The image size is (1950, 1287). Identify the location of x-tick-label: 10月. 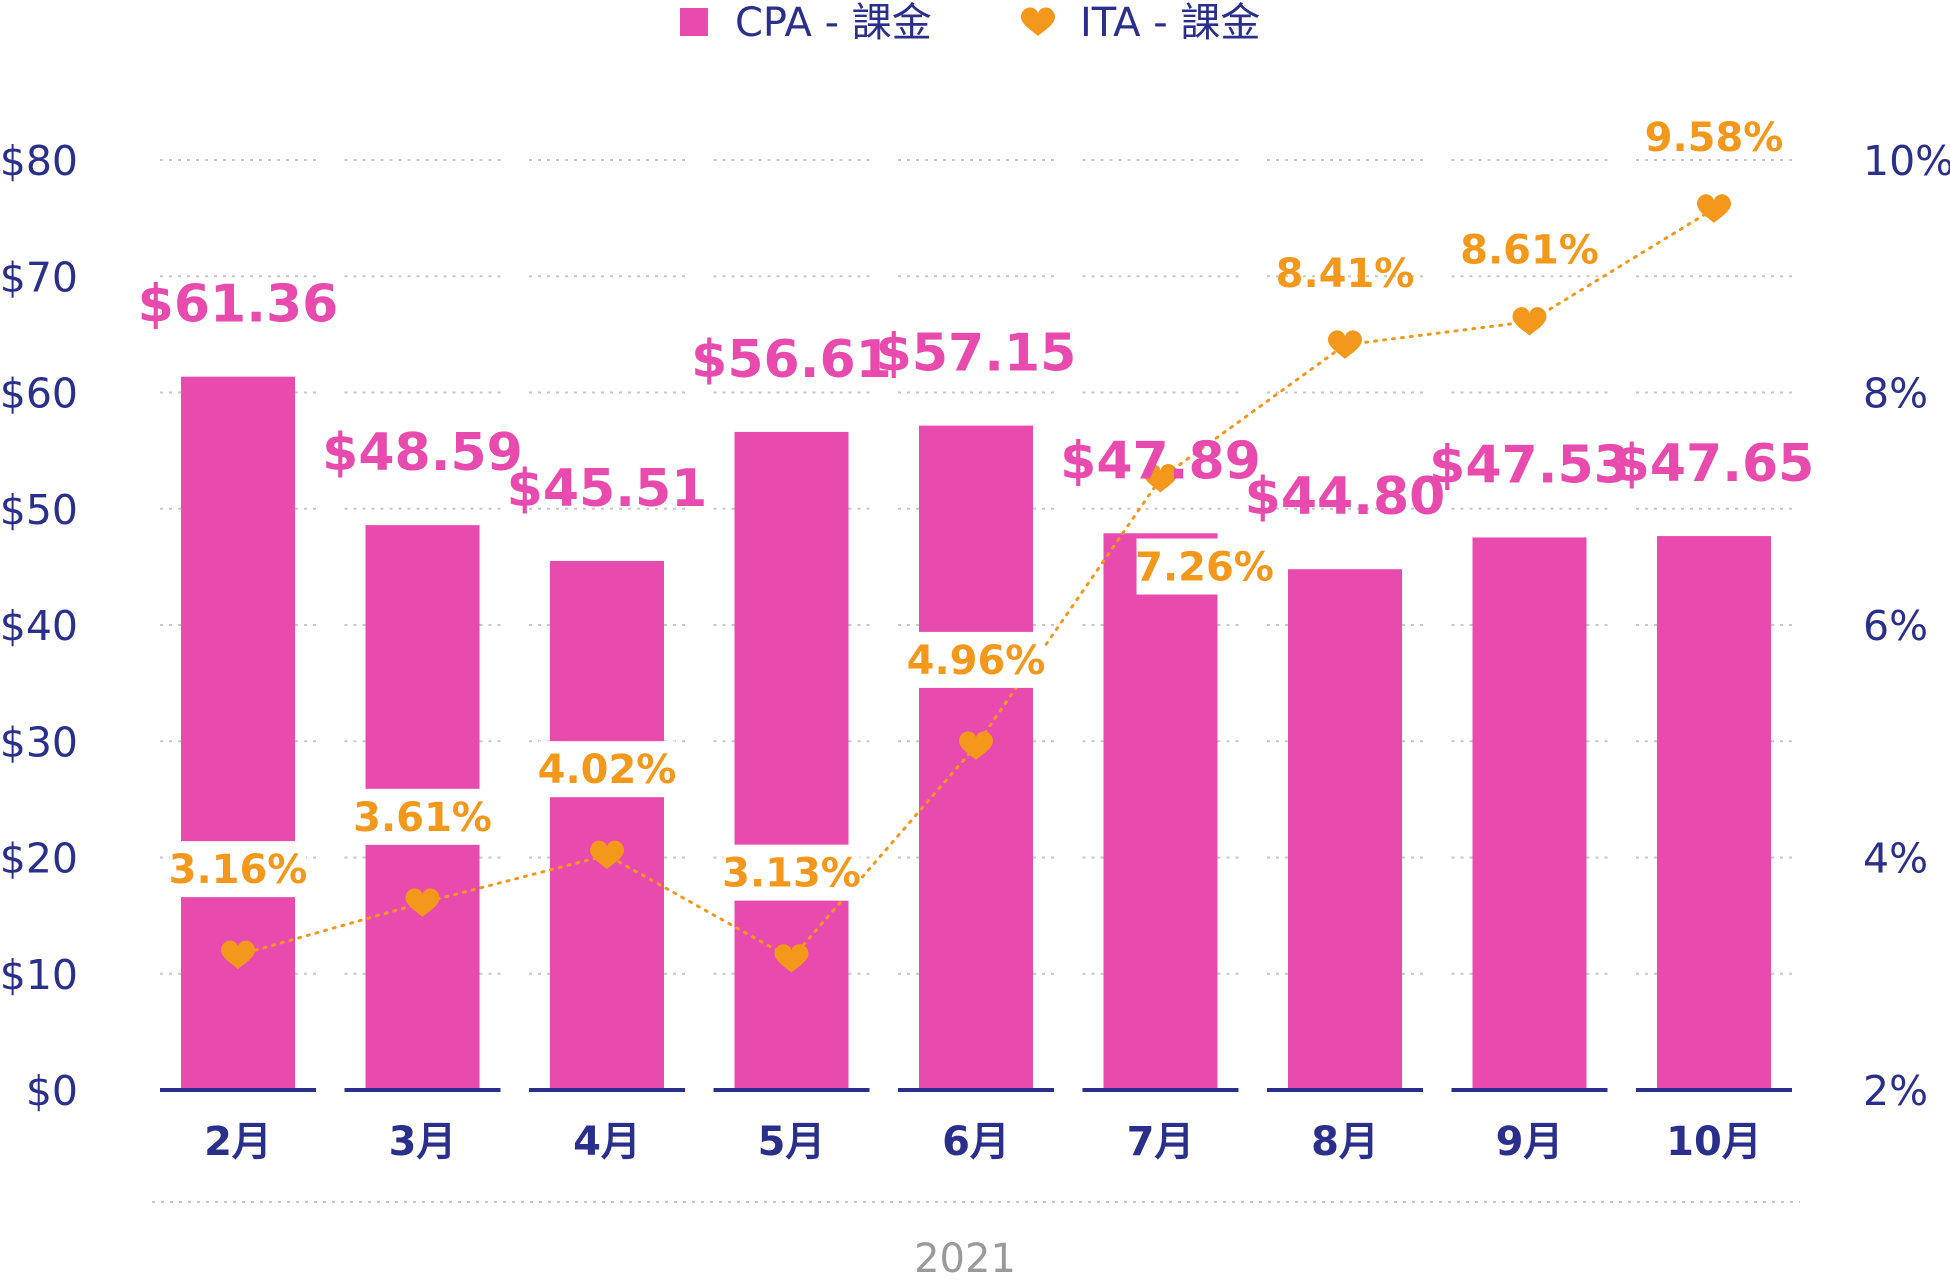
(1714, 1142).